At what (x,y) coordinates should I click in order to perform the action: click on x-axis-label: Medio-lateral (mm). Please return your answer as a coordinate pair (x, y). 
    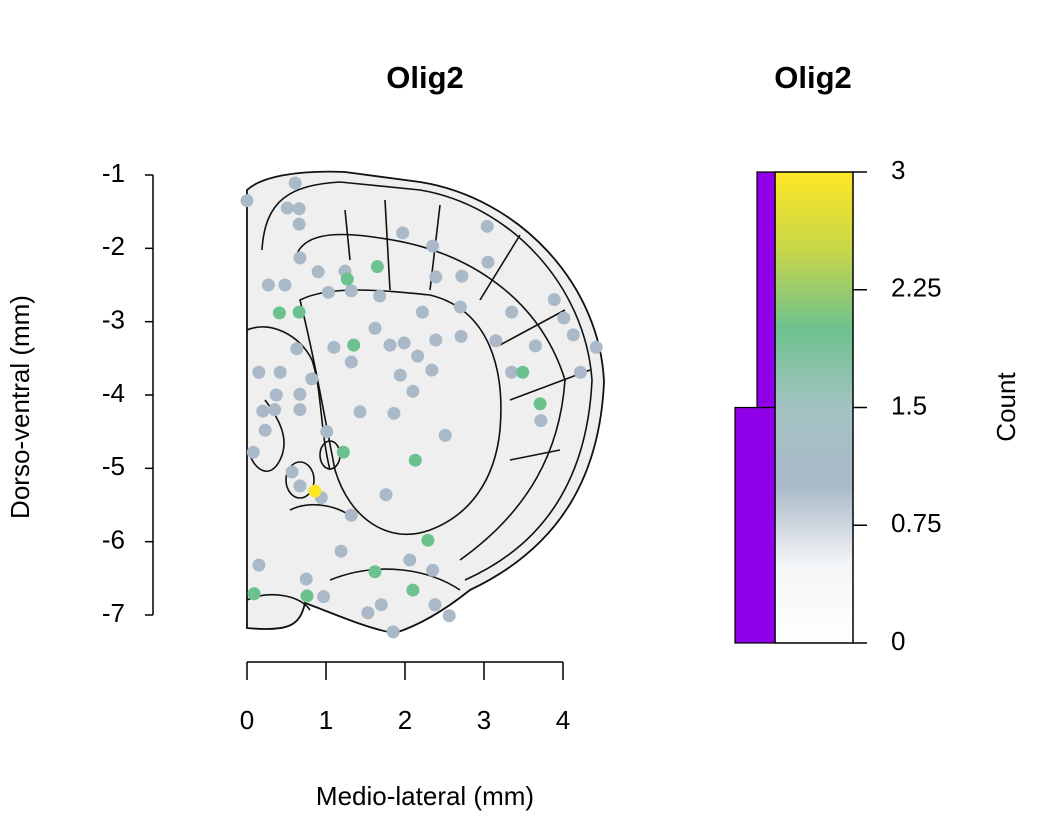
    Looking at the image, I should click on (425, 796).